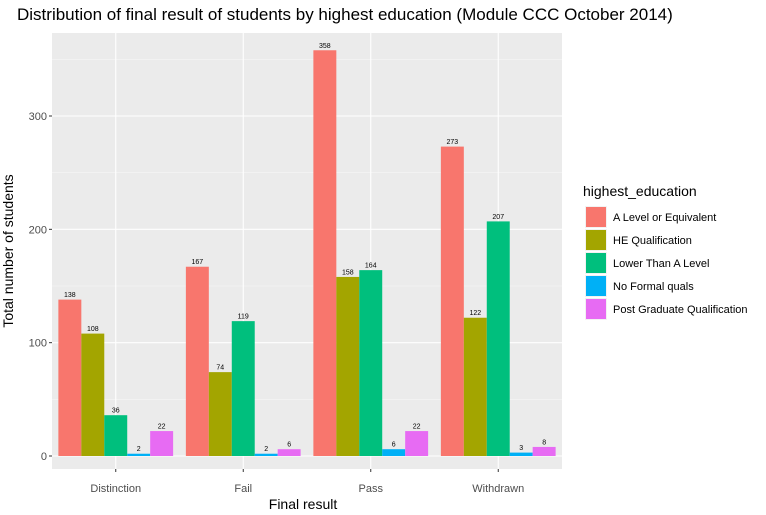 Image resolution: width=766 pixels, height=515 pixels. I want to click on bar-value-label: 8, so click(544, 442).